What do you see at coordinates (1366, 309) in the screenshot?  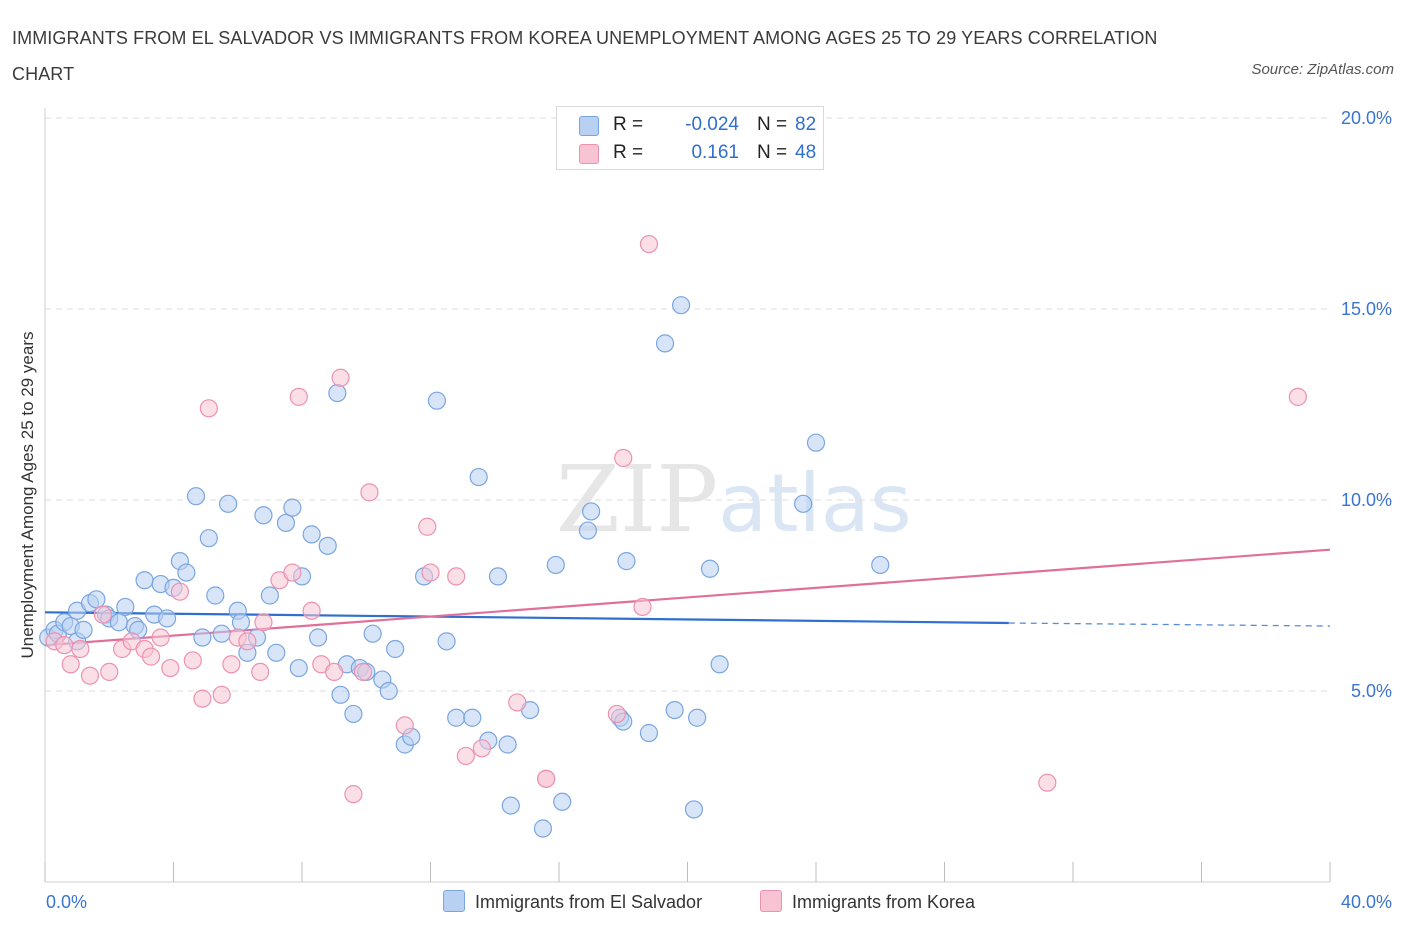 I see `y-tick-label: 15.0%` at bounding box center [1366, 309].